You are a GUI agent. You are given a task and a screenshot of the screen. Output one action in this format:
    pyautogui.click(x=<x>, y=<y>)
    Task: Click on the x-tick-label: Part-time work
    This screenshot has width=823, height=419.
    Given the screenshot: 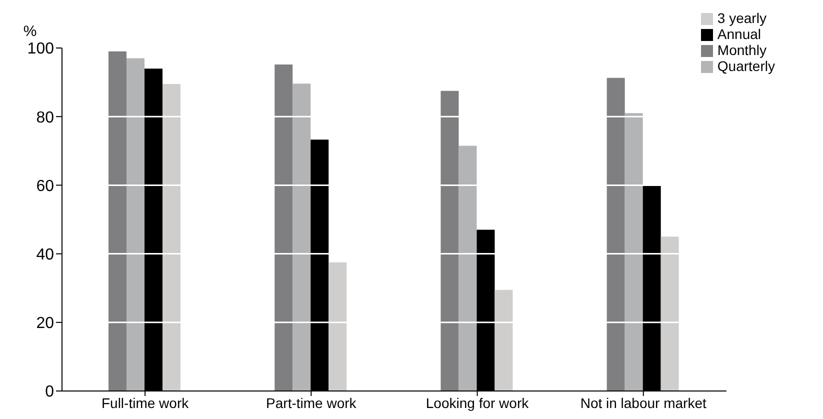 What is the action you would take?
    pyautogui.click(x=312, y=402)
    